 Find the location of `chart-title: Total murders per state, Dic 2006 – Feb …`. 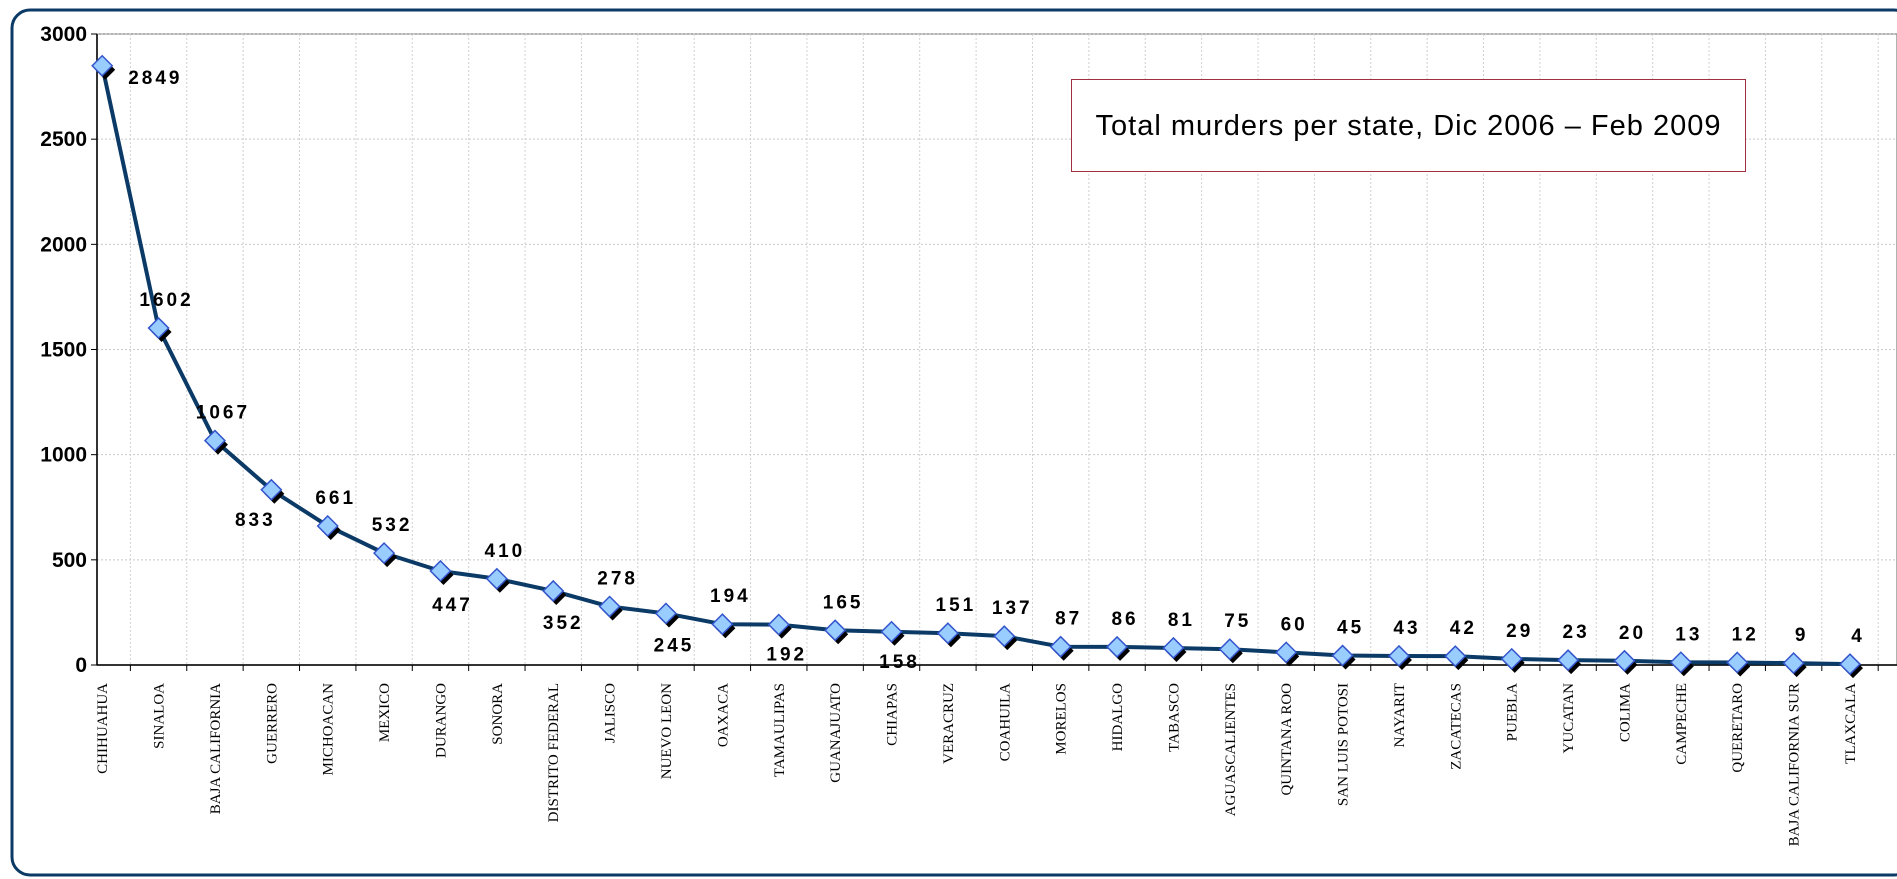

chart-title: Total murders per state, Dic 2006 – Feb … is located at coordinates (1408, 125).